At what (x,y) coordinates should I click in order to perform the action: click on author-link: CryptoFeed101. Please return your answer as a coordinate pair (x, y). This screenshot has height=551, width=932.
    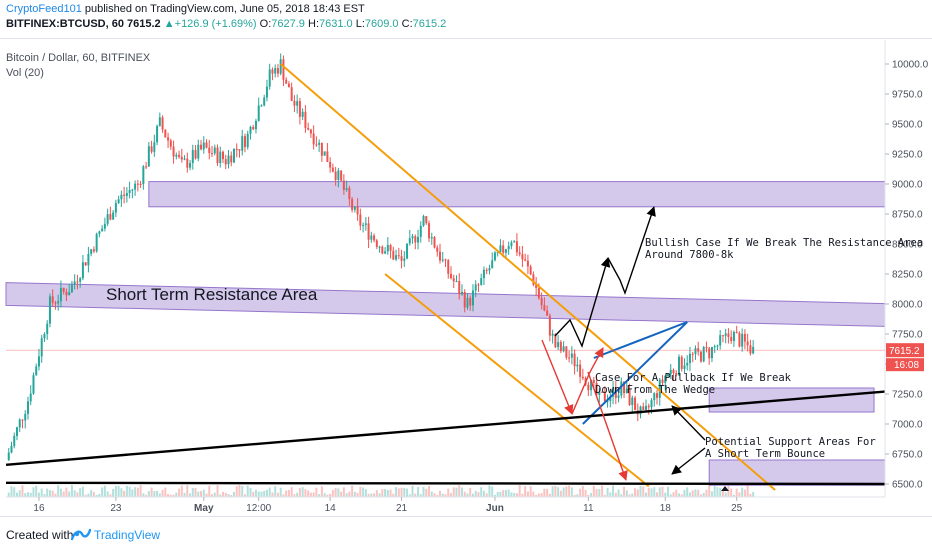
    Looking at the image, I should click on (44, 9).